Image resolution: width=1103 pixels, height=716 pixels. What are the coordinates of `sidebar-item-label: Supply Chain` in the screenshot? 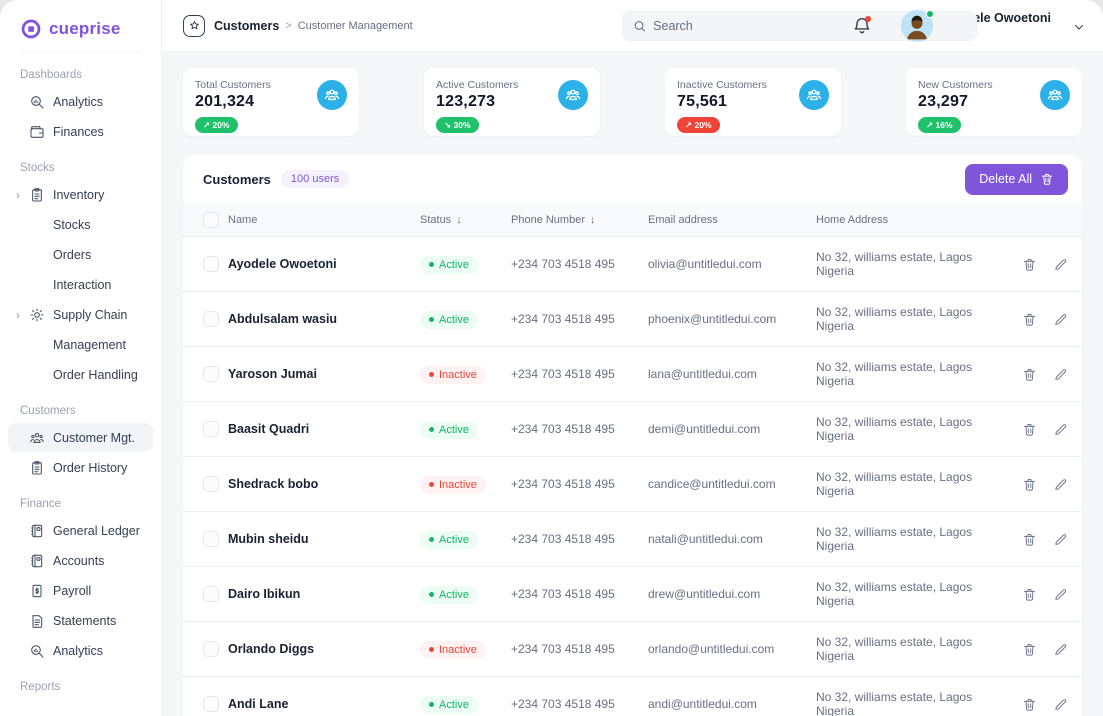 It's located at (90, 314).